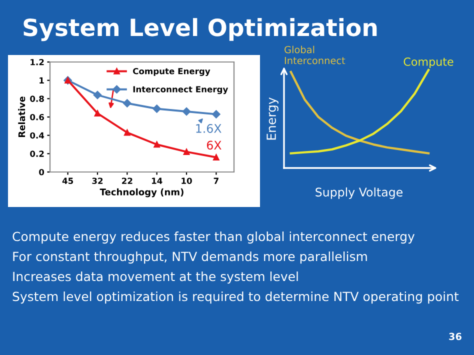  I want to click on annotation: 6X, so click(214, 145).